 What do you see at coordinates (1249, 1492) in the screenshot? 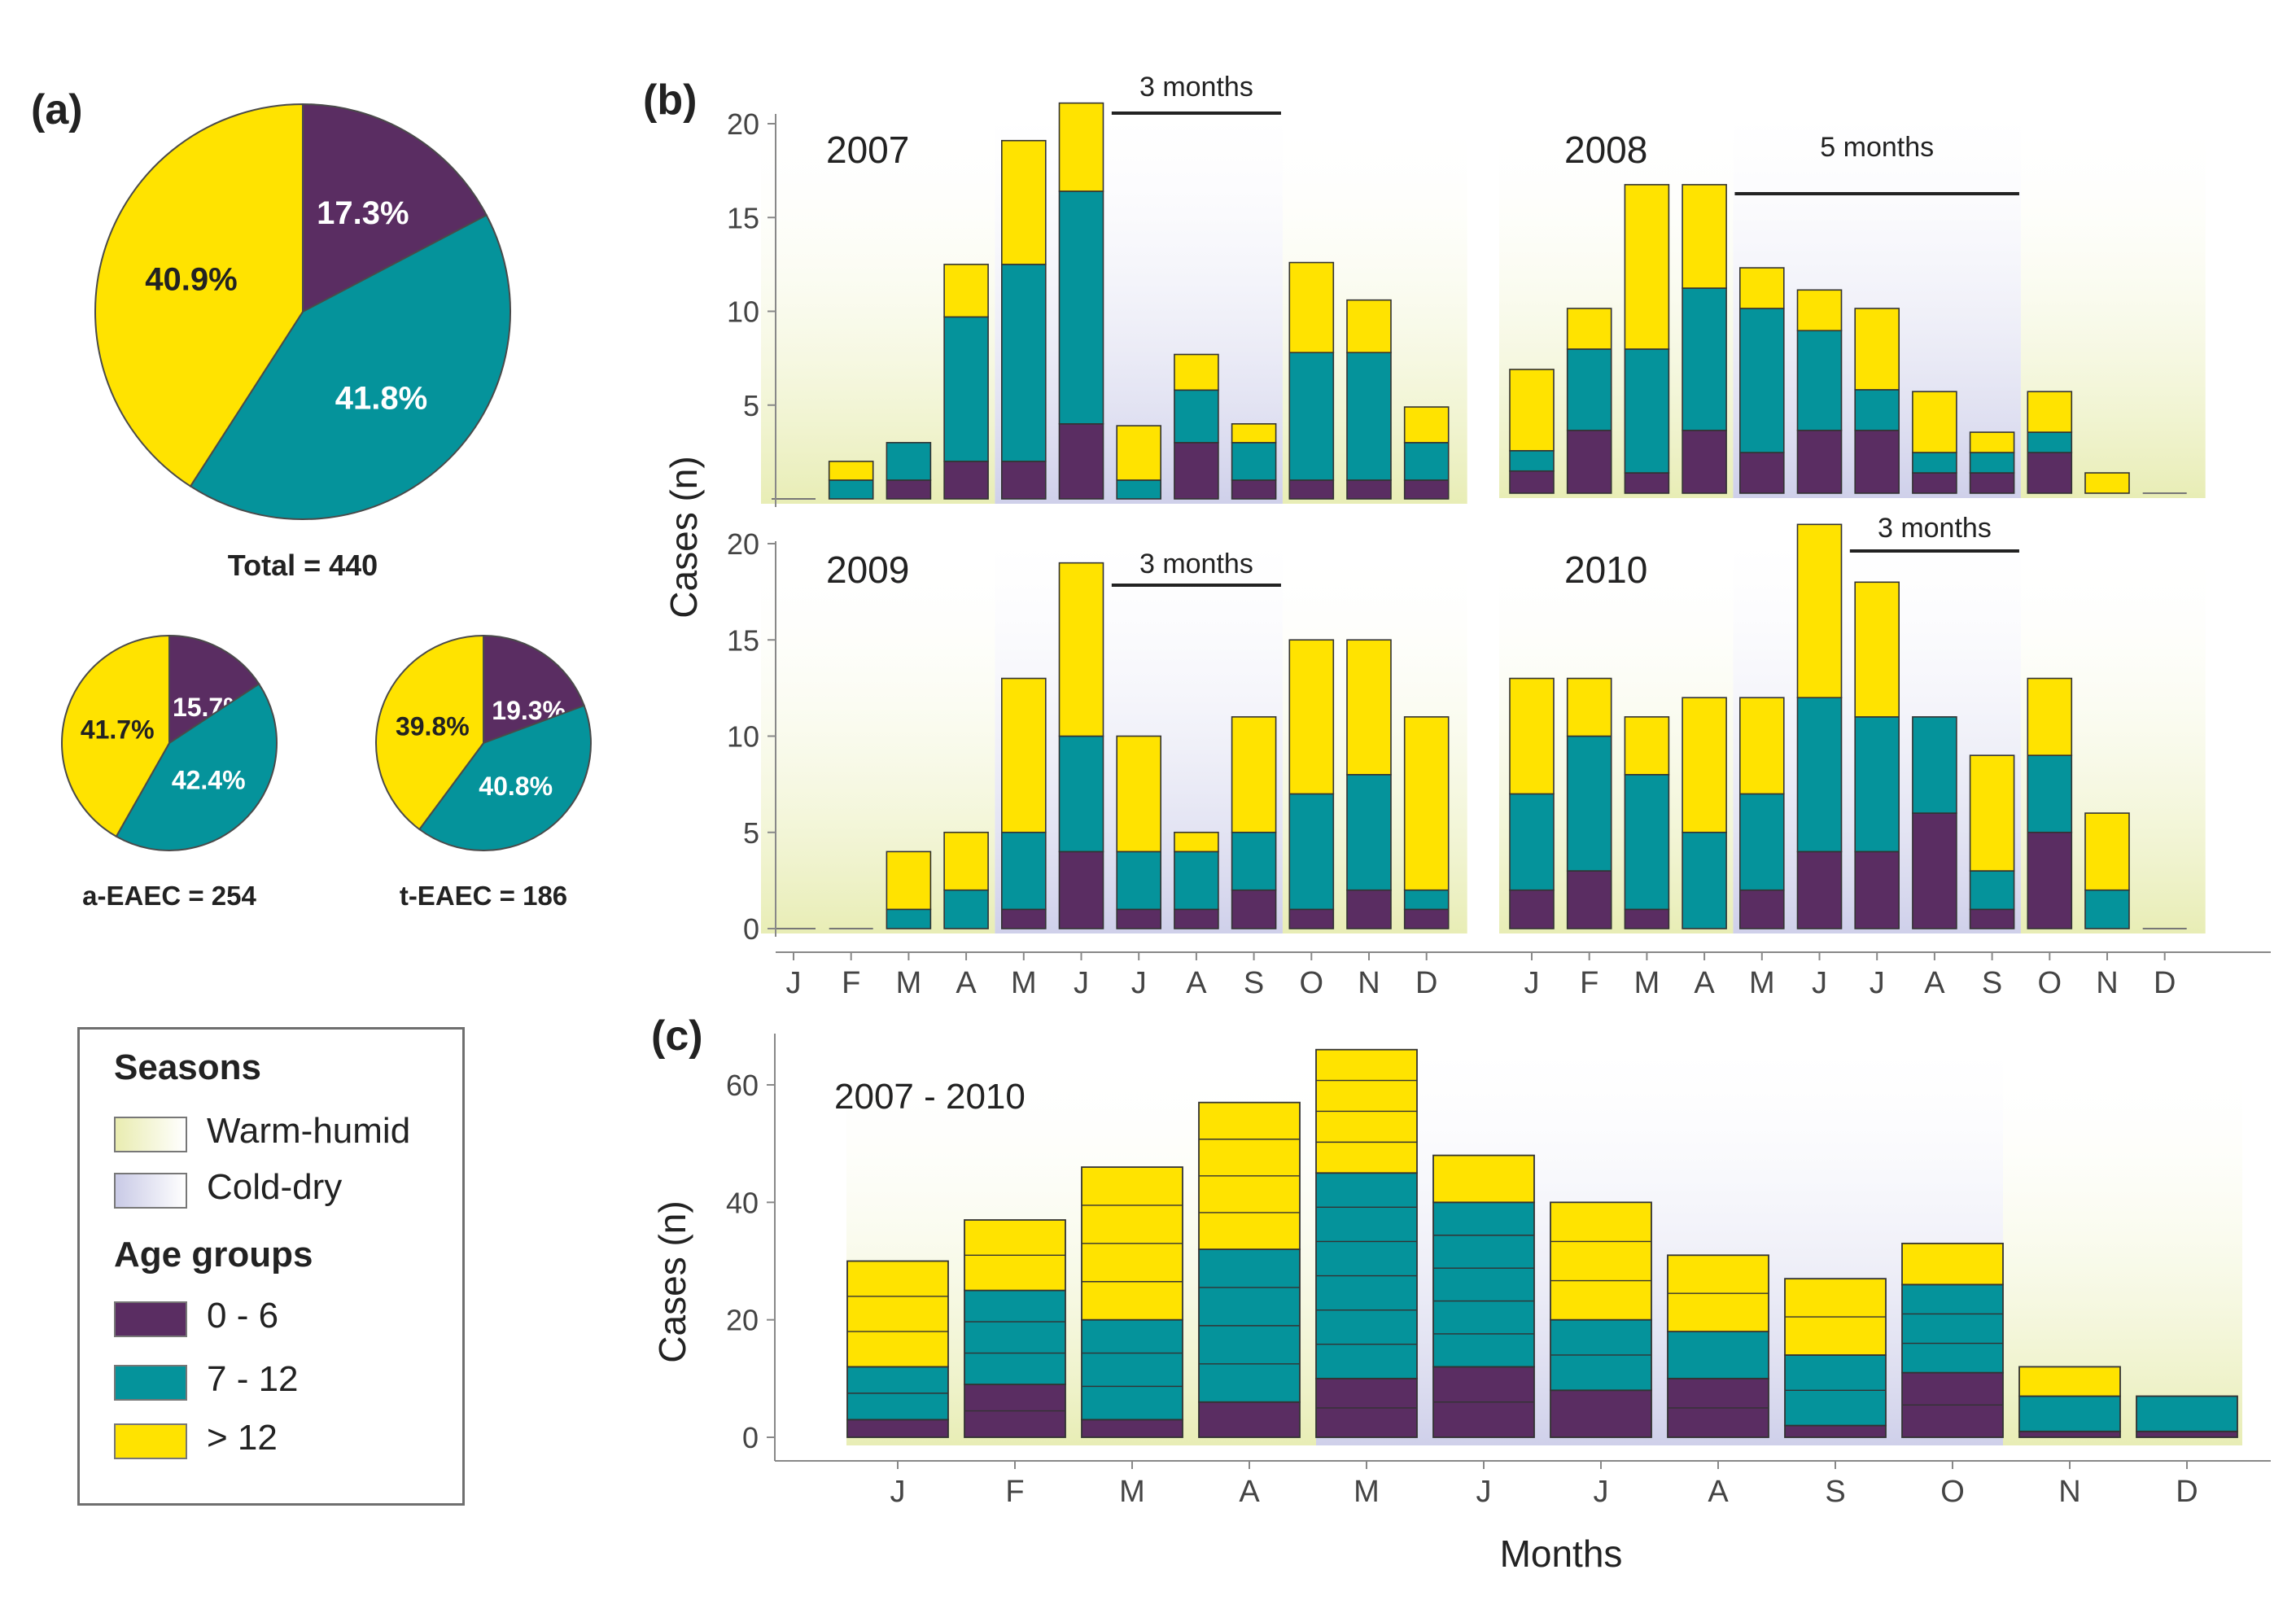
I see `x-tick-label: A` at bounding box center [1249, 1492].